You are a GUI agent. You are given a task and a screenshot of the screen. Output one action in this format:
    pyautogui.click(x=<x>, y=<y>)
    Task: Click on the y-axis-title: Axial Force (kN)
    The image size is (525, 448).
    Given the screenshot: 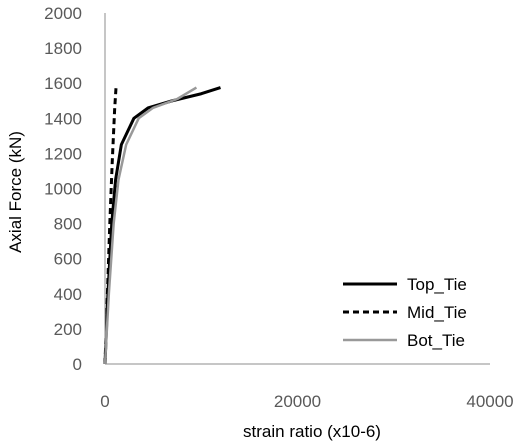 What is the action you would take?
    pyautogui.click(x=15, y=192)
    